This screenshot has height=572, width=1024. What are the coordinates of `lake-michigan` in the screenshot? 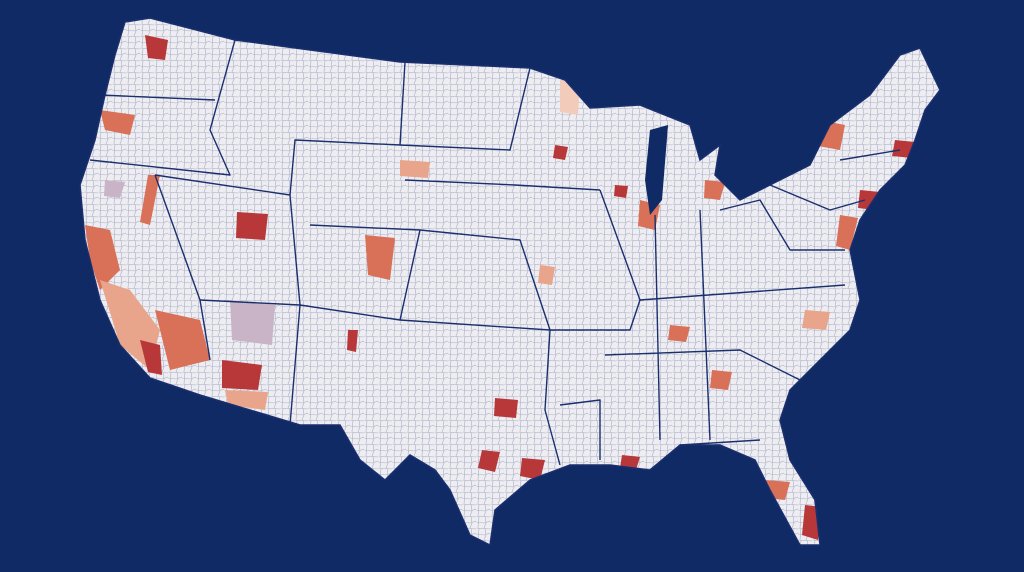 It's located at (656, 170).